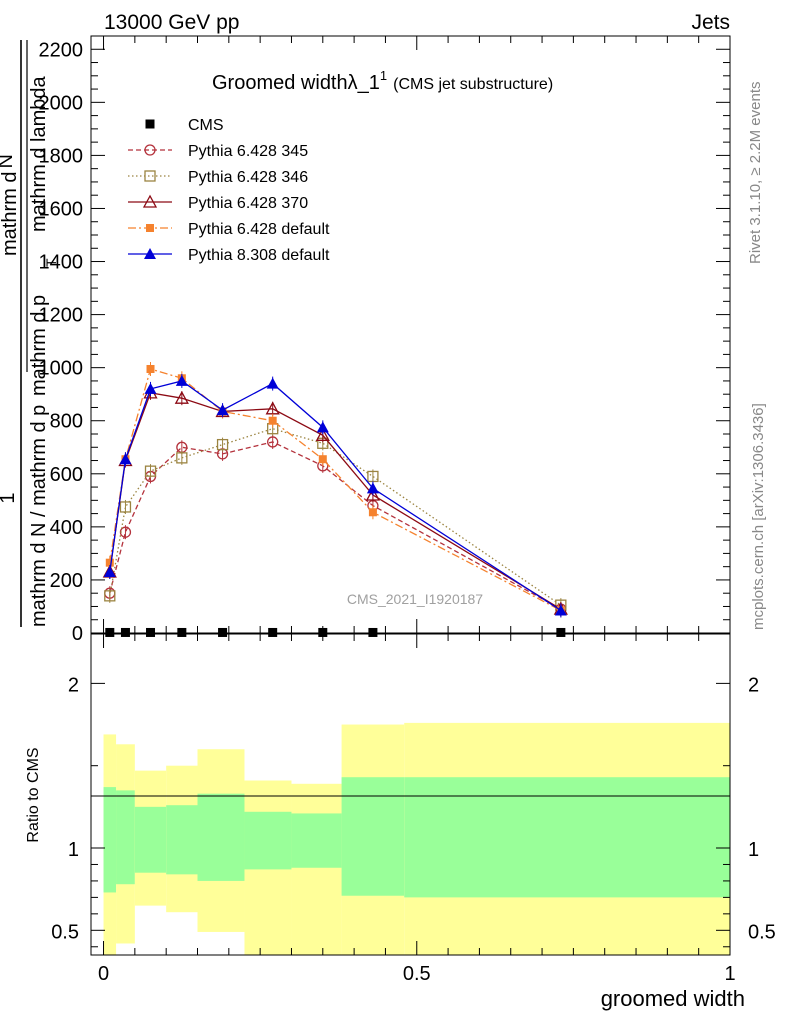  I want to click on x-axis-label: groomed width, so click(673, 998).